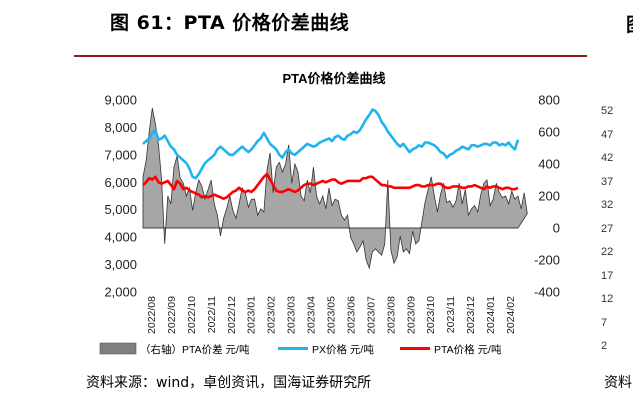  I want to click on x-tick-label: 2022/11, so click(212, 314).